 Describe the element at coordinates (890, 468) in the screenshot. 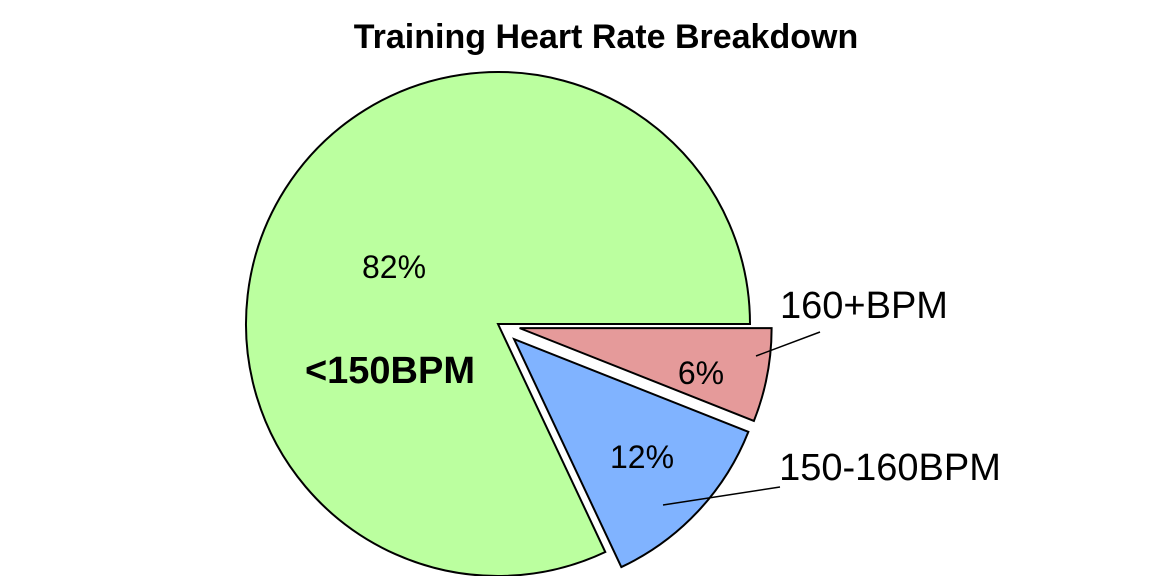

I see `slice-category-label: 150-160BPM` at that location.